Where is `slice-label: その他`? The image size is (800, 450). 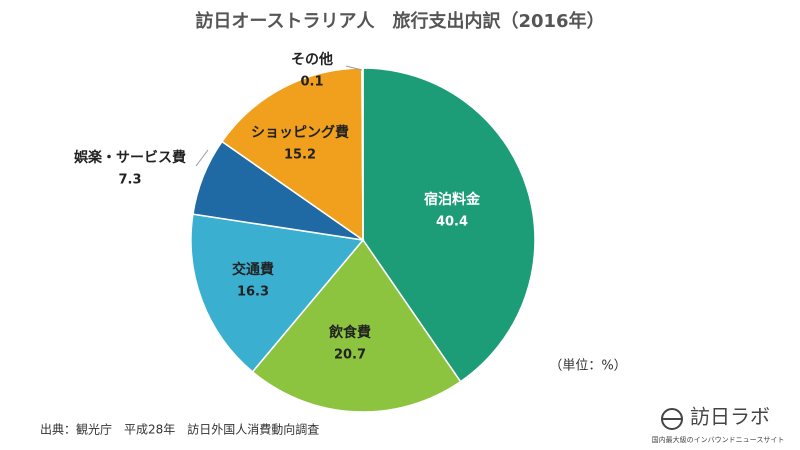 slice-label: その他 is located at coordinates (312, 59).